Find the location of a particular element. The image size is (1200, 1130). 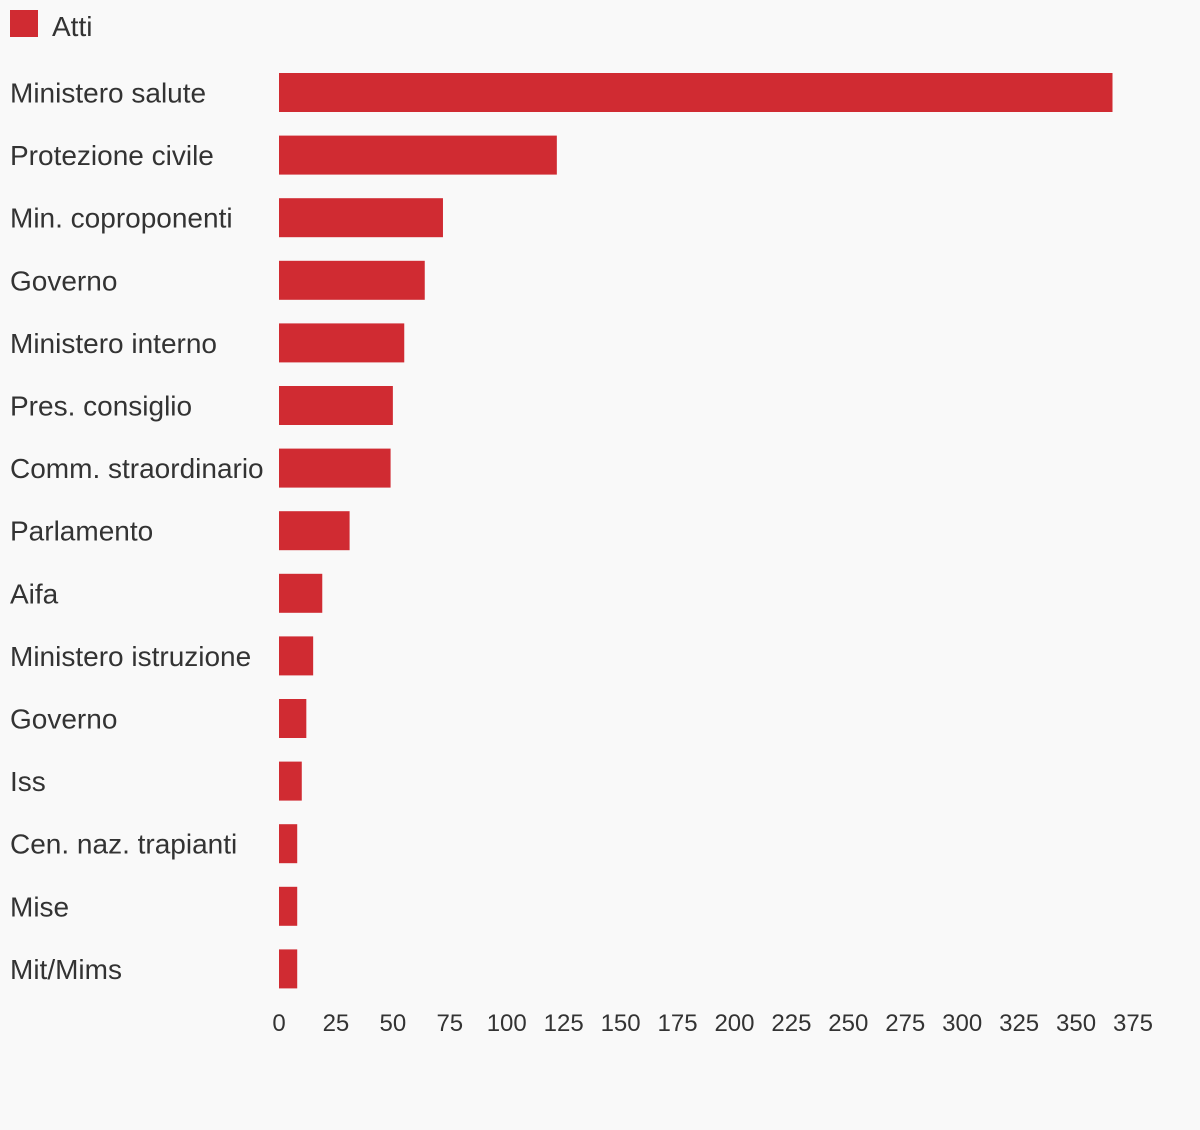

x-tick-label: 300 is located at coordinates (962, 1023).